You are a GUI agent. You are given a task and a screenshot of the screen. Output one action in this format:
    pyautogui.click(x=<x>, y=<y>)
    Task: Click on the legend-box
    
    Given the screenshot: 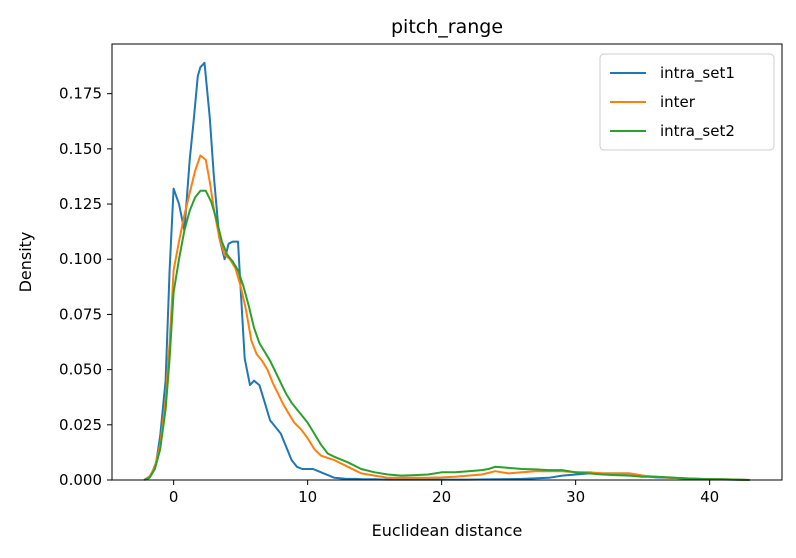 What is the action you would take?
    pyautogui.click(x=687, y=102)
    